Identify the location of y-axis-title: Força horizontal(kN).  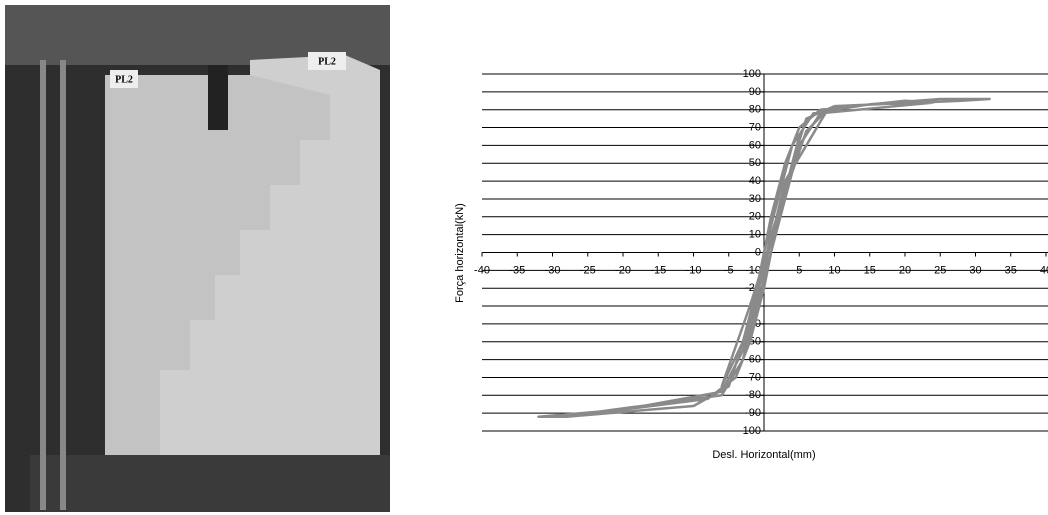
(460, 253).